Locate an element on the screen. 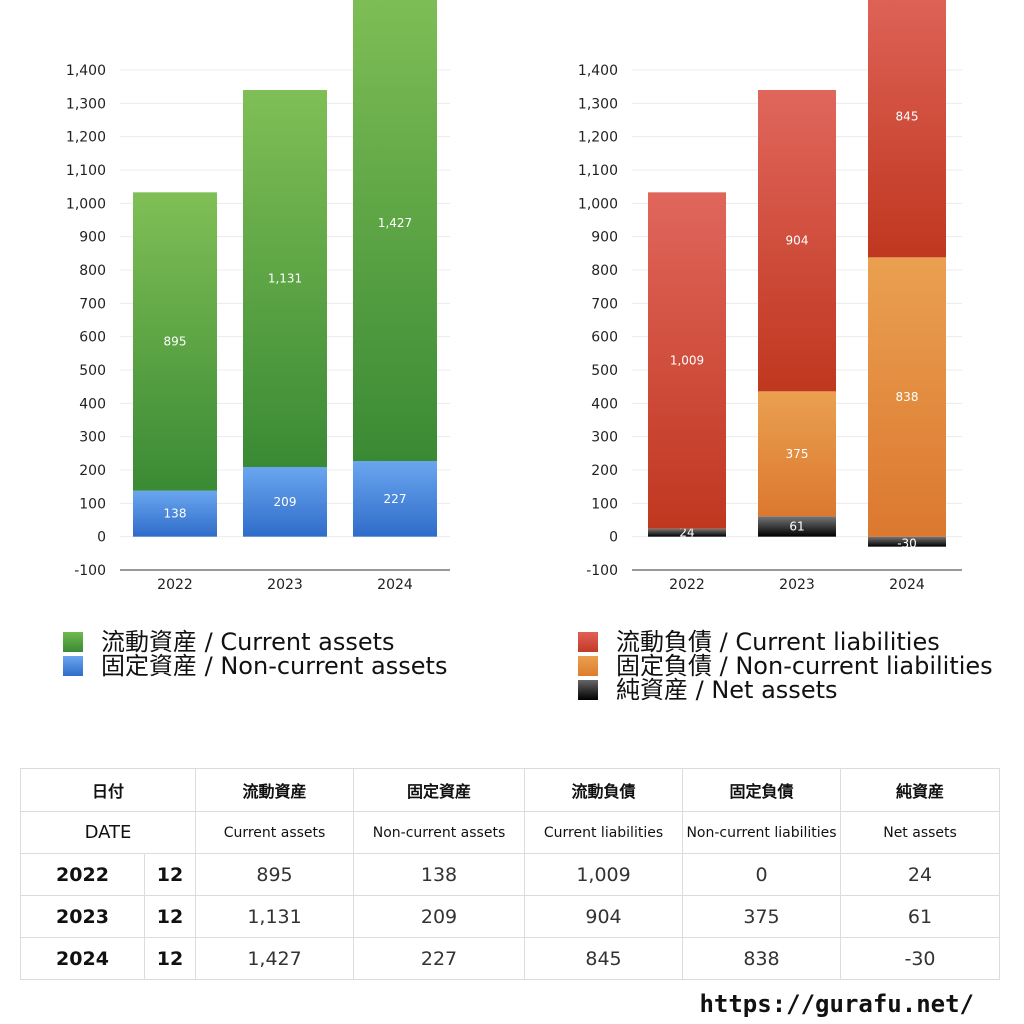 The image size is (1024, 1024). bar-value-label: 845 is located at coordinates (907, 117).